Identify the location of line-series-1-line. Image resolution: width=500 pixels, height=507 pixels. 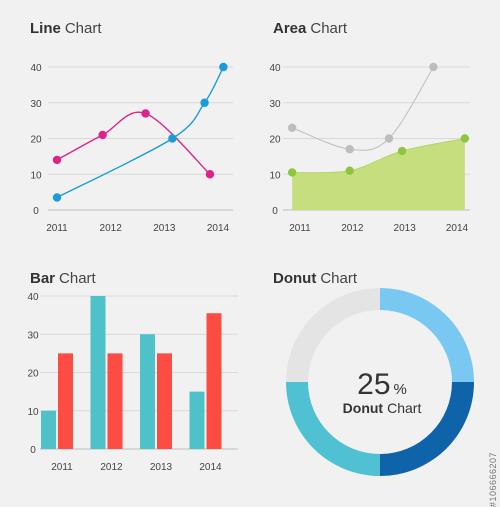
(133, 143).